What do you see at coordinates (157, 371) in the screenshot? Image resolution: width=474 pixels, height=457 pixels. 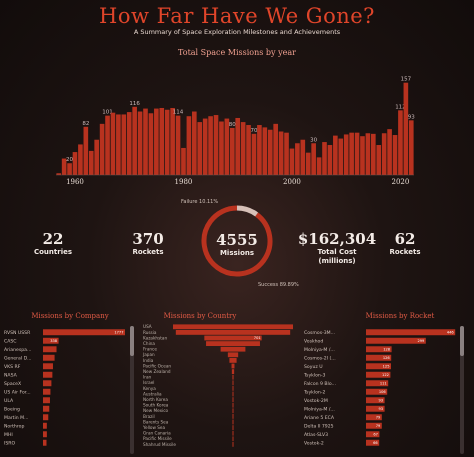 I see `country-label: New Zealand` at bounding box center [157, 371].